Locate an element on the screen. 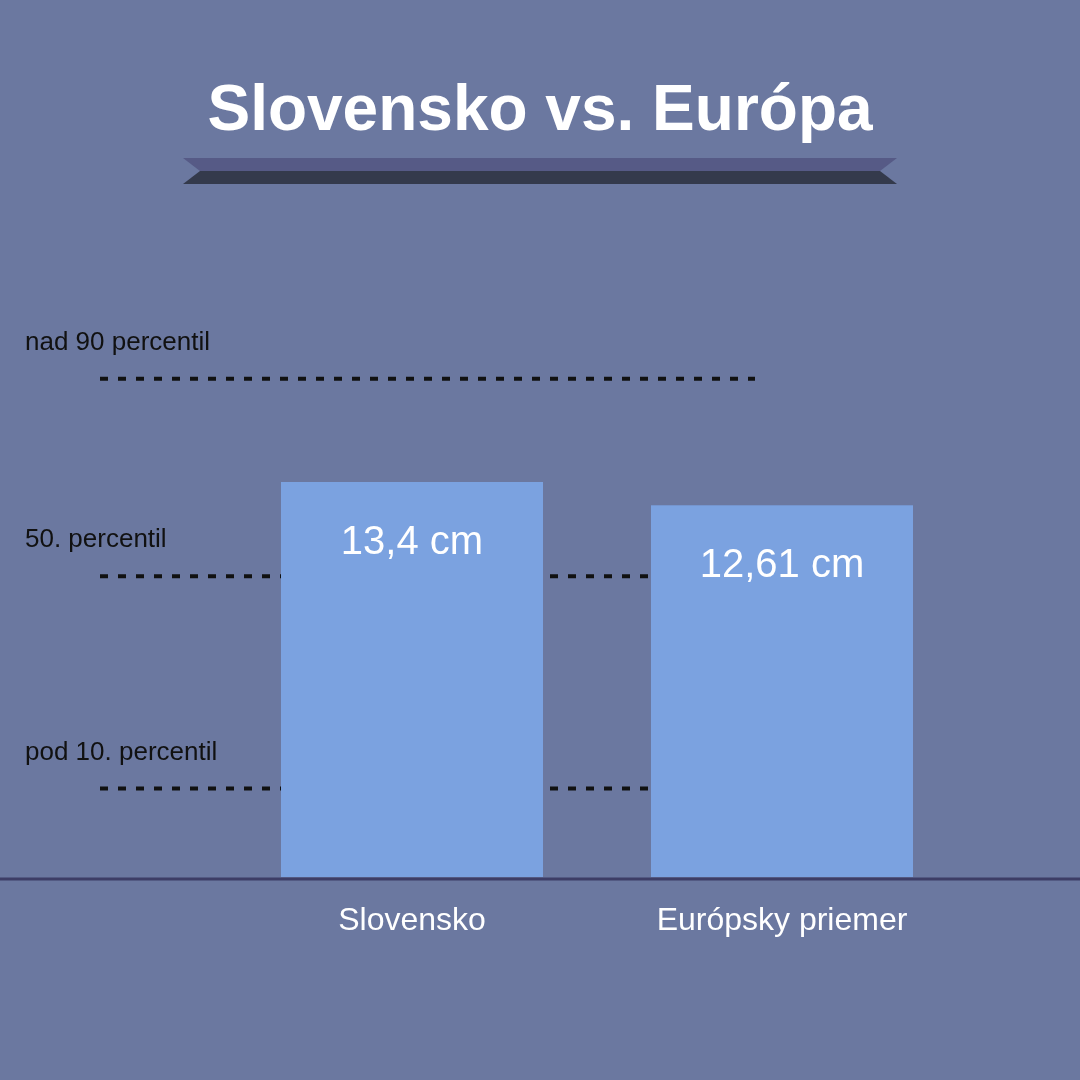 This screenshot has height=1080, width=1080. data-label: 13,4 cm is located at coordinates (412, 540).